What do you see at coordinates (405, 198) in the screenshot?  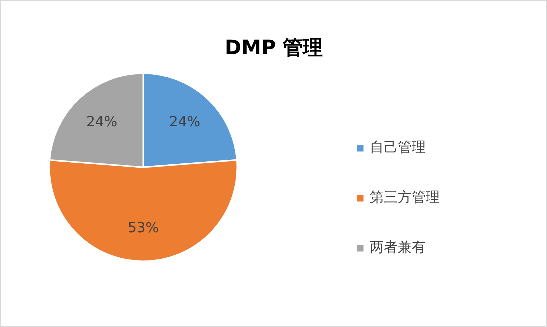 I see `legend-label: 第三方管理` at bounding box center [405, 198].